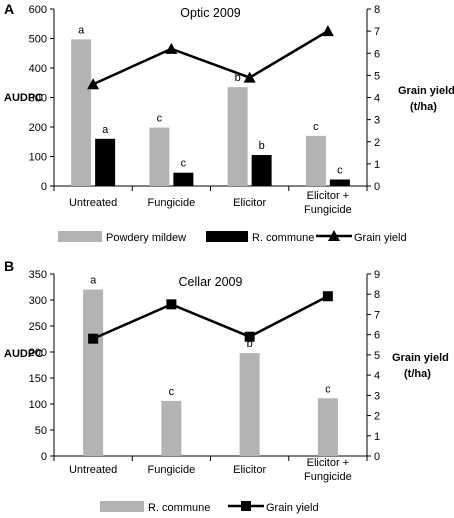 Image resolution: width=454 pixels, height=518 pixels. What do you see at coordinates (238, 78) in the screenshot?
I see `panel-a-bar-label-powdery-mildew: b` at bounding box center [238, 78].